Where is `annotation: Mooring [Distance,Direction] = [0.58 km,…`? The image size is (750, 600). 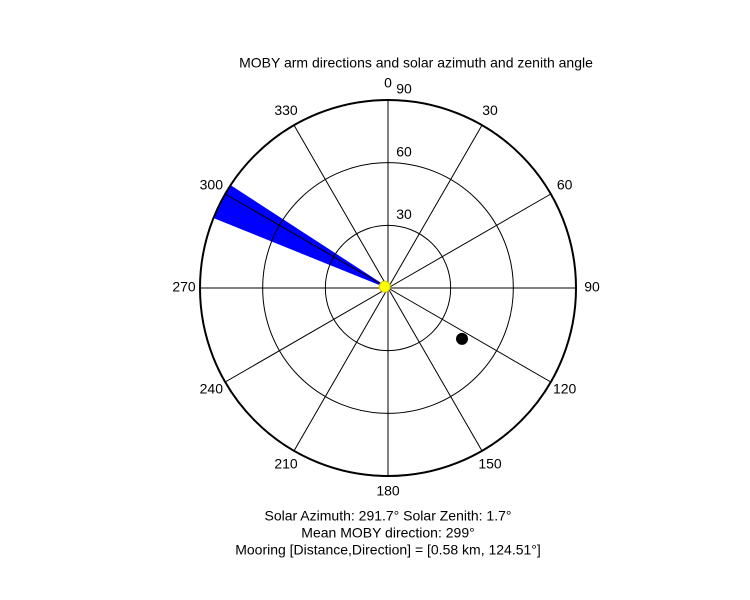 annotation: Mooring [Distance,Direction] = [0.58 km,… is located at coordinates (388, 550).